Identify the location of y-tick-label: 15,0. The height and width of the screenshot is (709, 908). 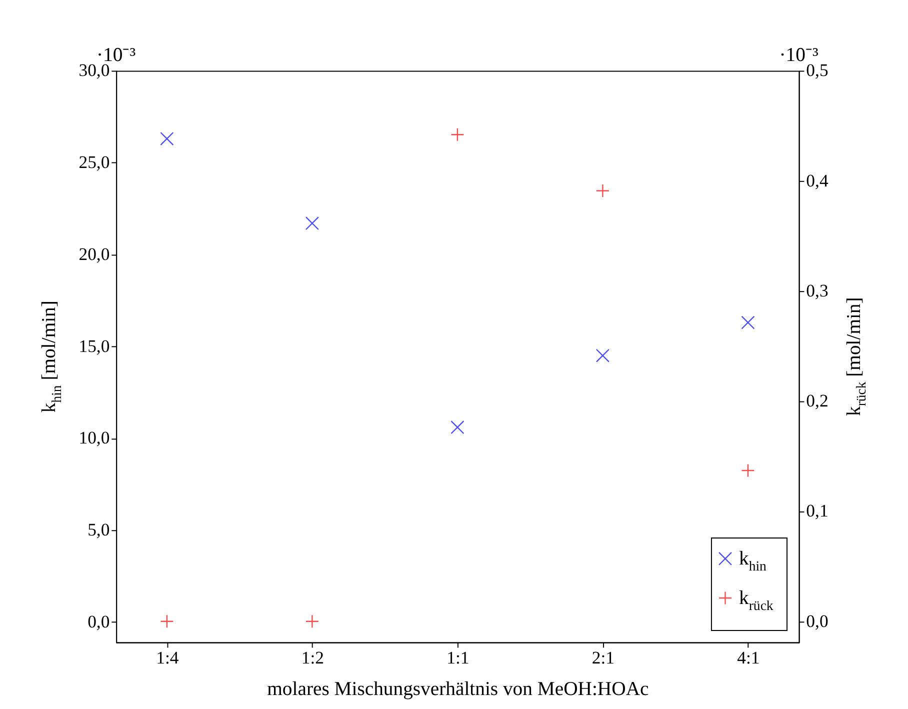
(94, 346).